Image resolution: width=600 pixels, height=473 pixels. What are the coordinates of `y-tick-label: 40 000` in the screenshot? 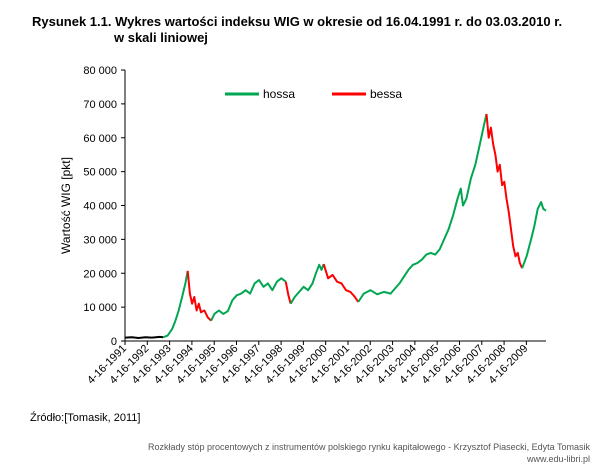 It's located at (100, 207).